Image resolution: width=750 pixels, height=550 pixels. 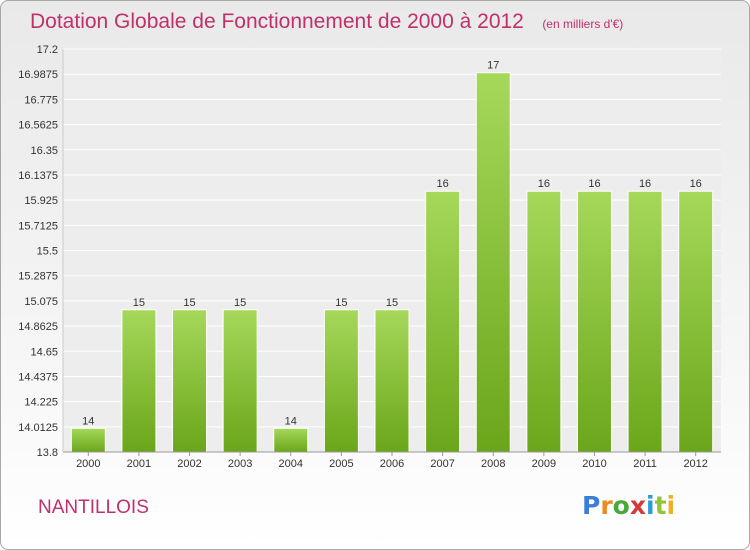 What do you see at coordinates (88, 464) in the screenshot?
I see `x-tick-label: 2000` at bounding box center [88, 464].